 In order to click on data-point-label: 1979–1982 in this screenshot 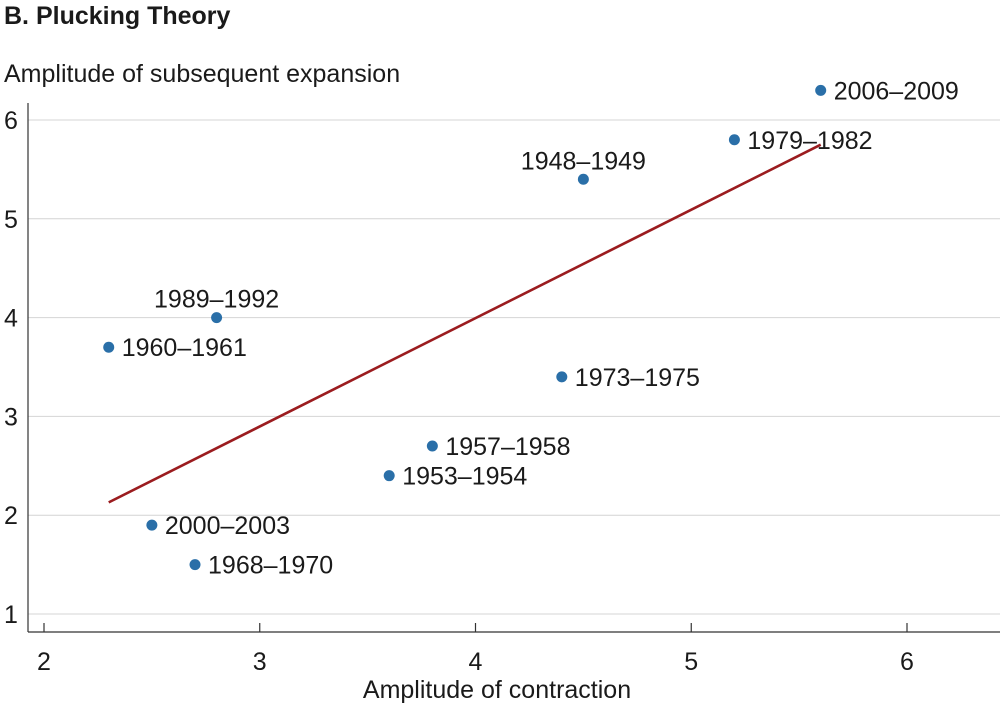, I will do `click(809, 141)`.